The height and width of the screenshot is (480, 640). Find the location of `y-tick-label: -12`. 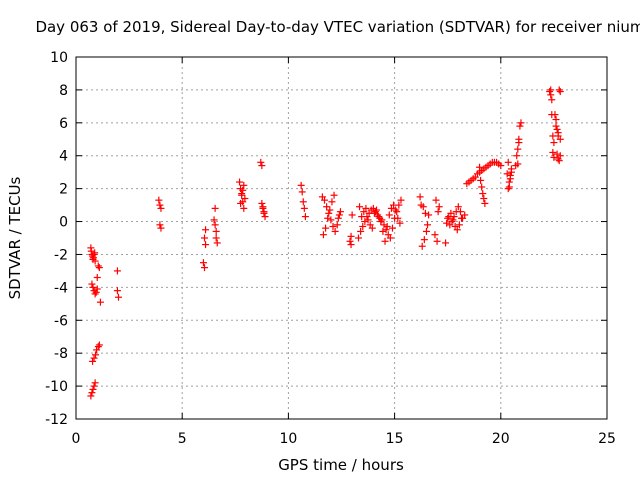

y-tick-label: -12 is located at coordinates (56, 420).